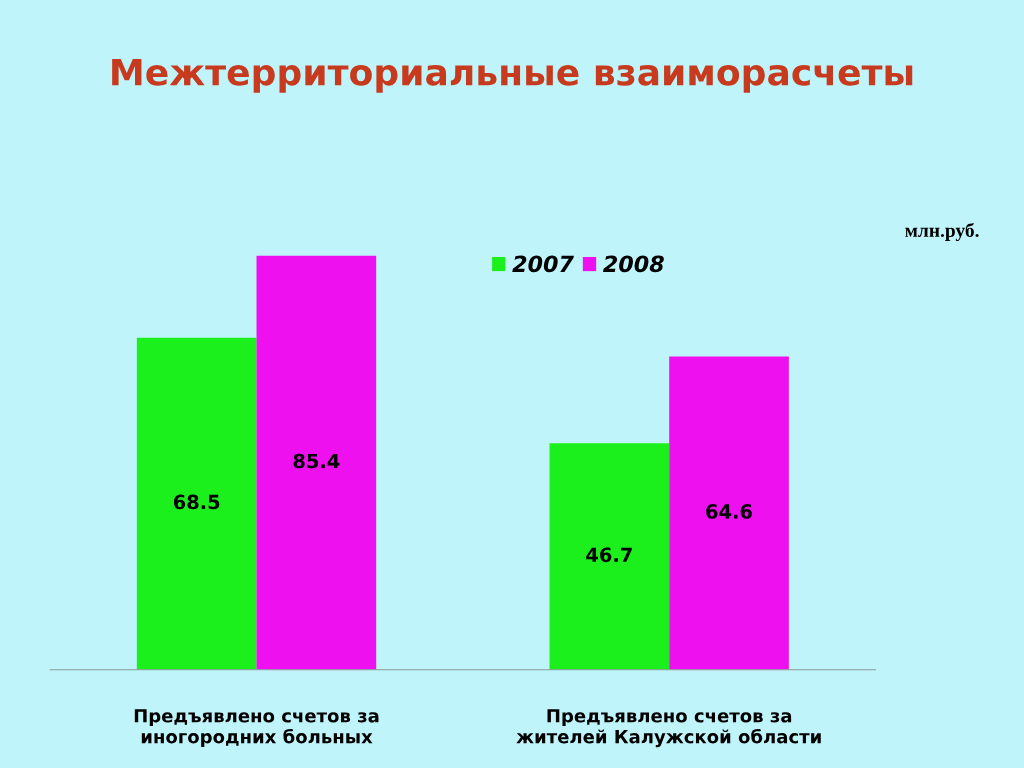  I want to click on data-label: 64.6, so click(729, 511).